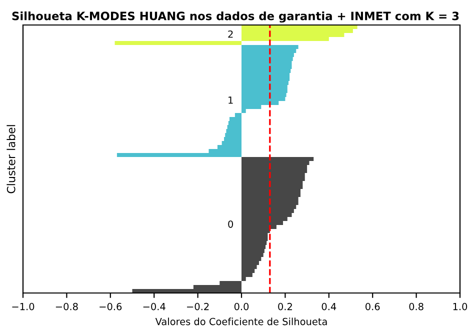 Image resolution: width=471 pixels, height=330 pixels. I want to click on x-tick-label: 0.2, so click(285, 306).